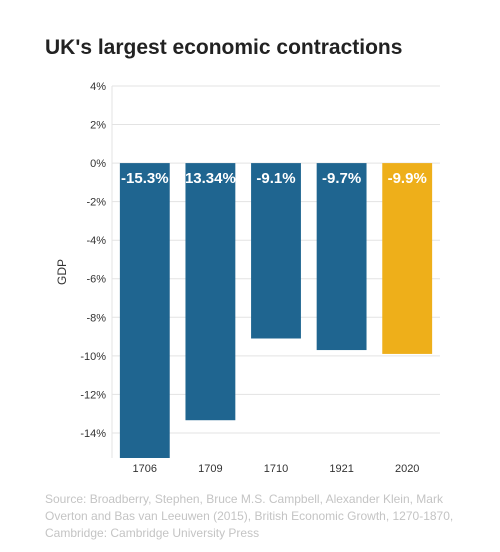 The height and width of the screenshot is (552, 500). Describe the element at coordinates (98, 87) in the screenshot. I see `y-tick-label: 4%` at that location.